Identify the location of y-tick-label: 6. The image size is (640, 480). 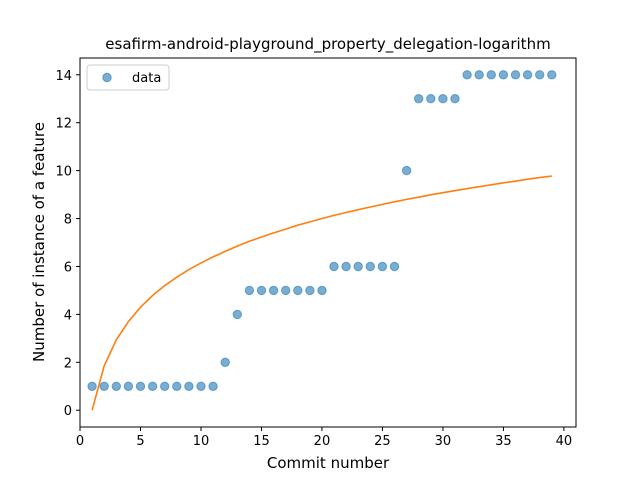
(68, 267).